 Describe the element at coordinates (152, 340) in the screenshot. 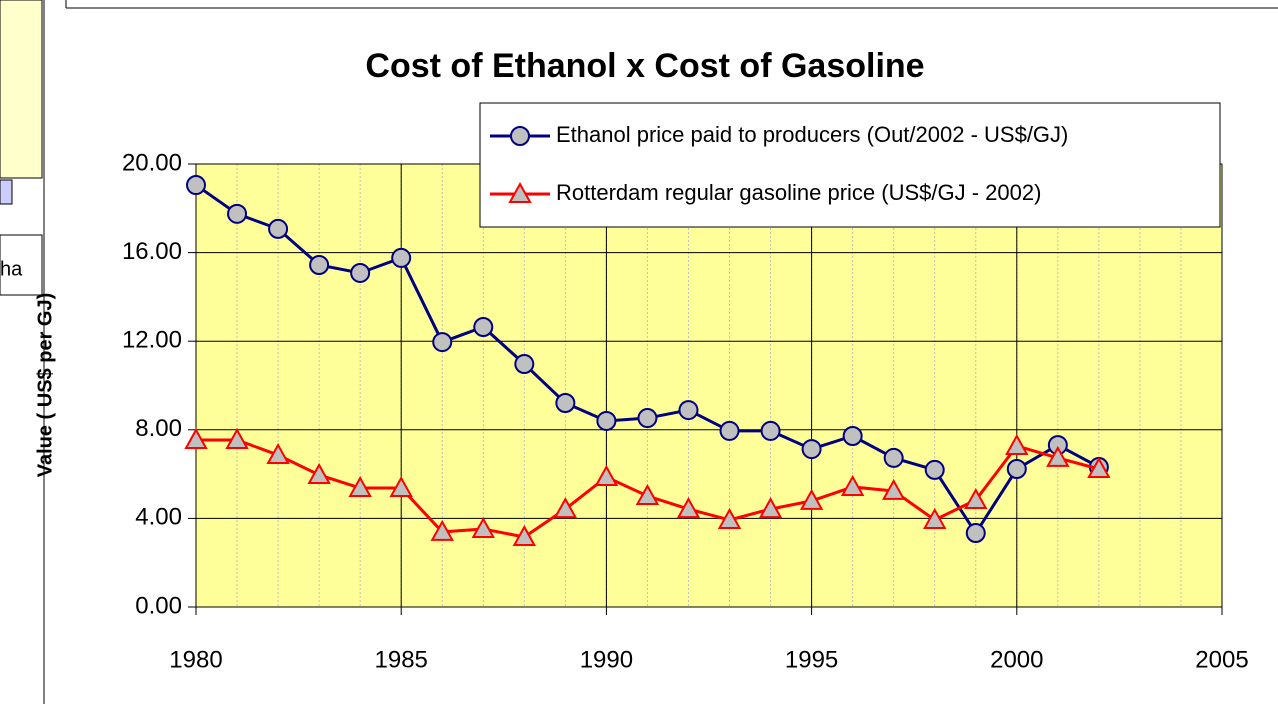

I see `y-tick-label: 12.00` at that location.